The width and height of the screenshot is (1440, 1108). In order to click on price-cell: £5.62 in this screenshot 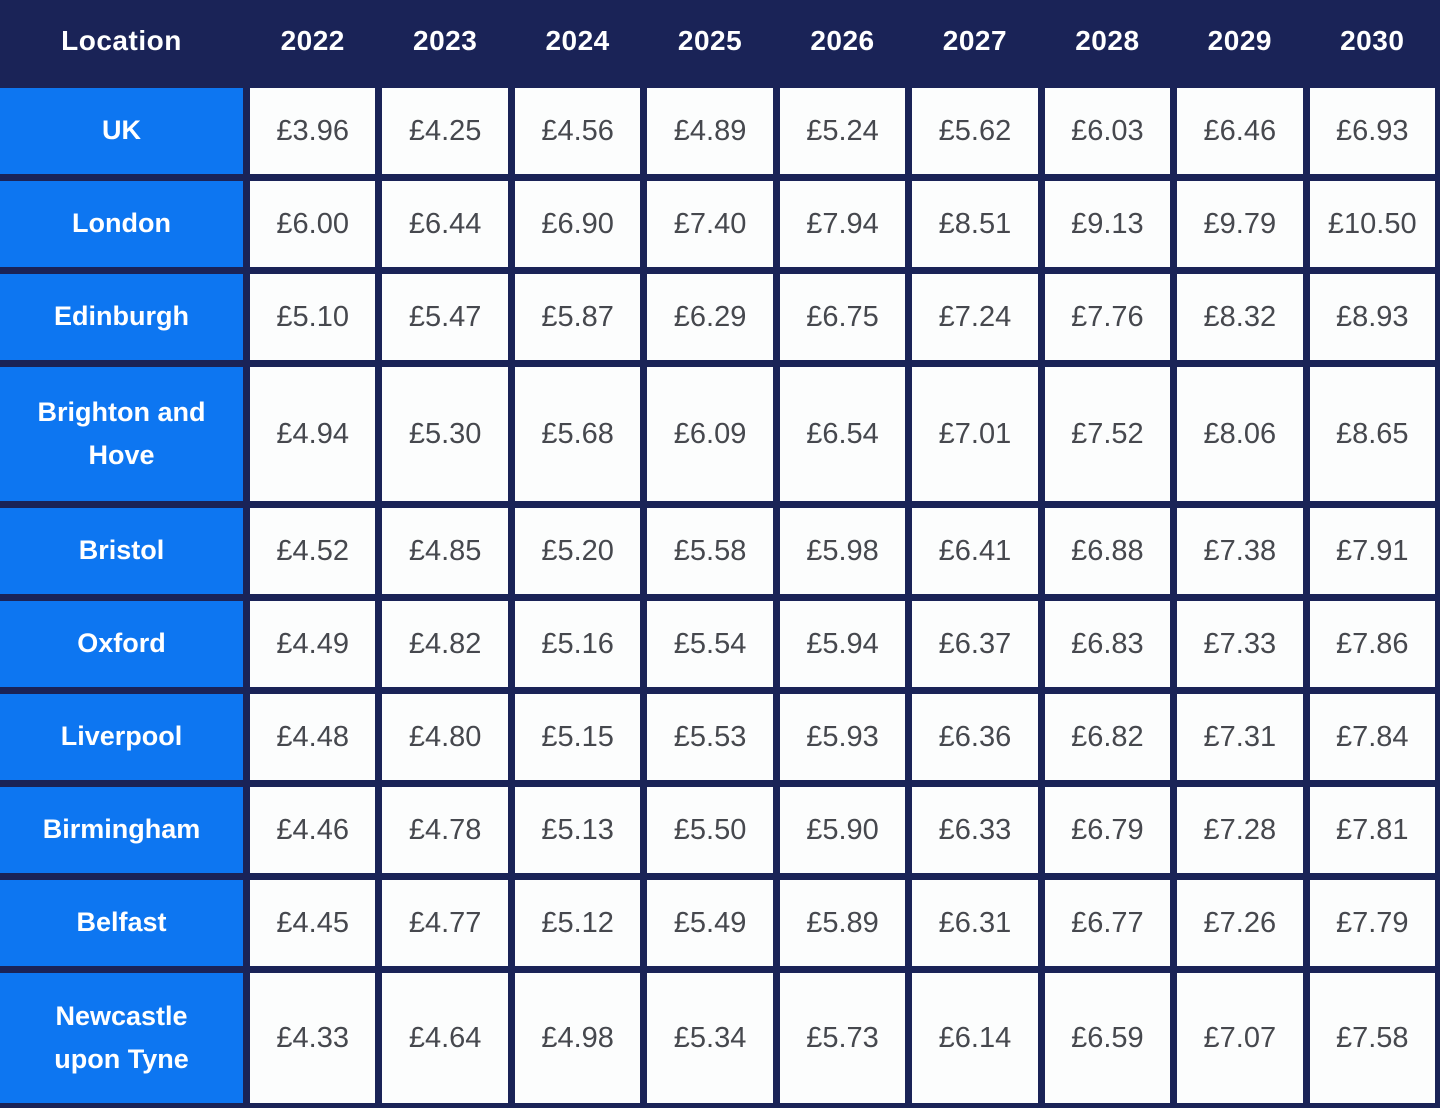, I will do `click(975, 131)`.